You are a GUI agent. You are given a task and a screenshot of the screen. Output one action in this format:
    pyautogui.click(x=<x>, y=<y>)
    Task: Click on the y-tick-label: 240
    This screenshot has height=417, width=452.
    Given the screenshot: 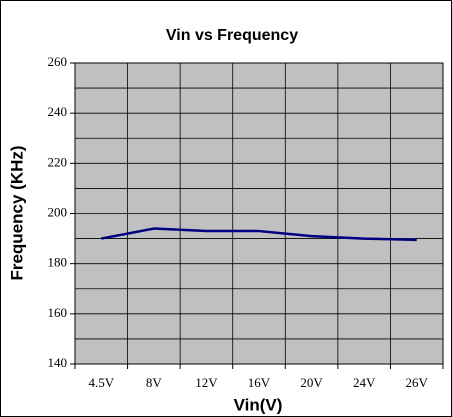 What is the action you would take?
    pyautogui.click(x=58, y=111)
    